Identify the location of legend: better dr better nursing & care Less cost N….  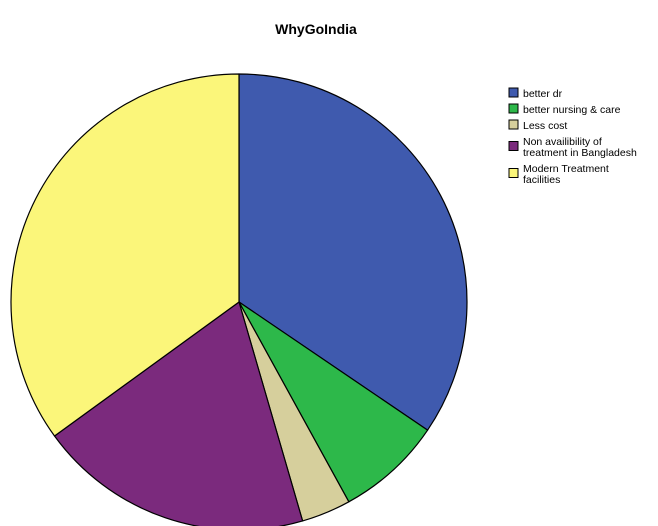
(572, 136).